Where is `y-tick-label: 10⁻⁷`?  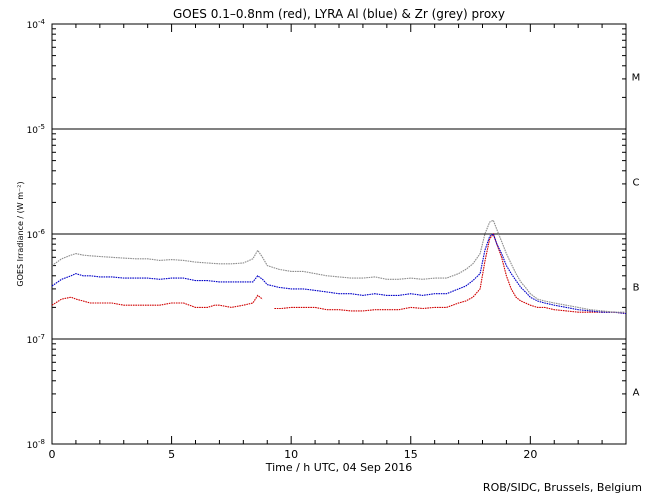
y-tick-label: 10⁻⁷ is located at coordinates (36, 339).